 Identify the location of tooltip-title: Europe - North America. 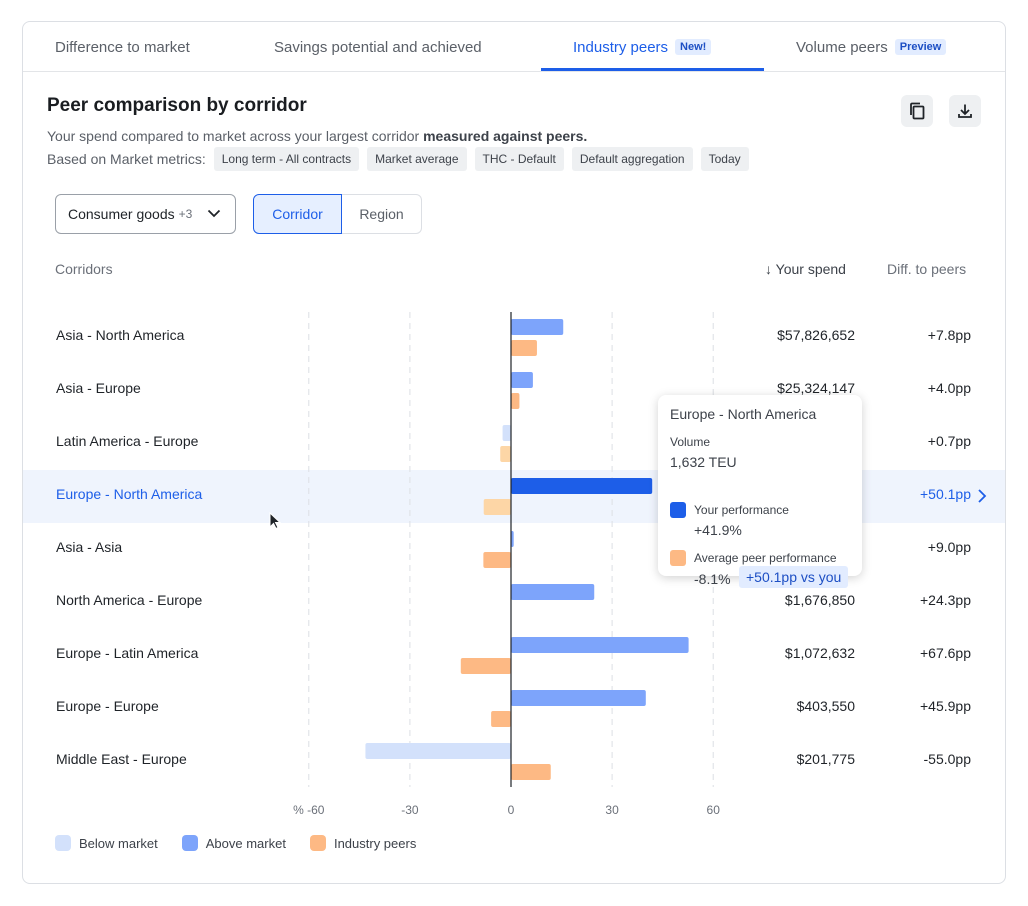
(743, 414).